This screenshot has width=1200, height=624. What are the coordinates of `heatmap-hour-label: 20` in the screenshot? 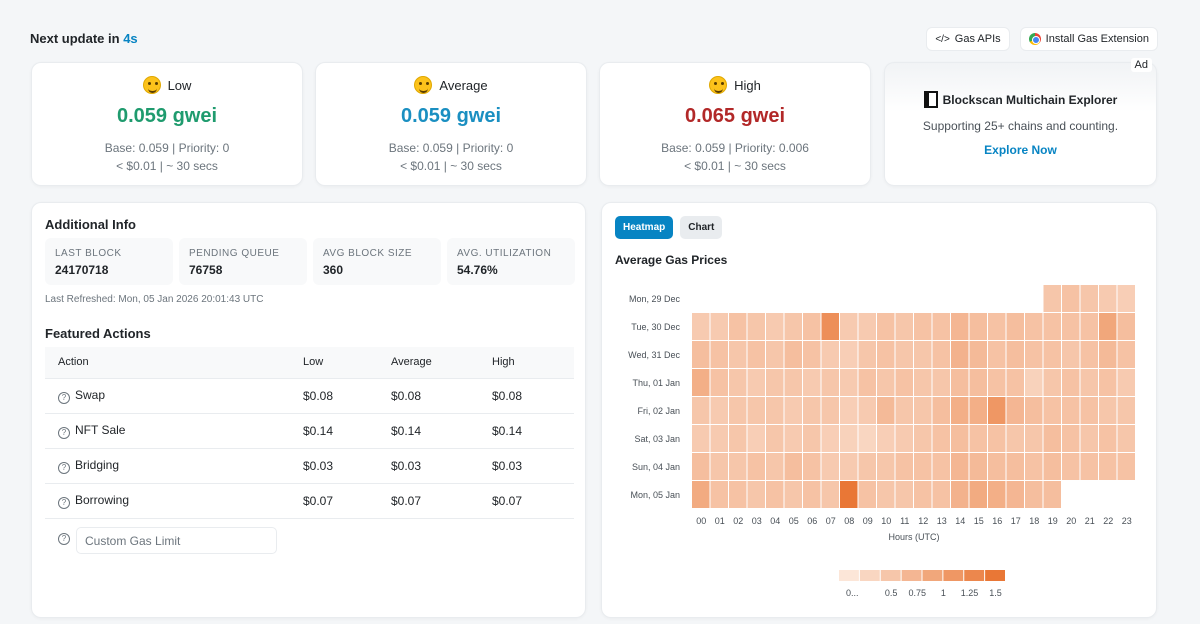 It's located at (1071, 521).